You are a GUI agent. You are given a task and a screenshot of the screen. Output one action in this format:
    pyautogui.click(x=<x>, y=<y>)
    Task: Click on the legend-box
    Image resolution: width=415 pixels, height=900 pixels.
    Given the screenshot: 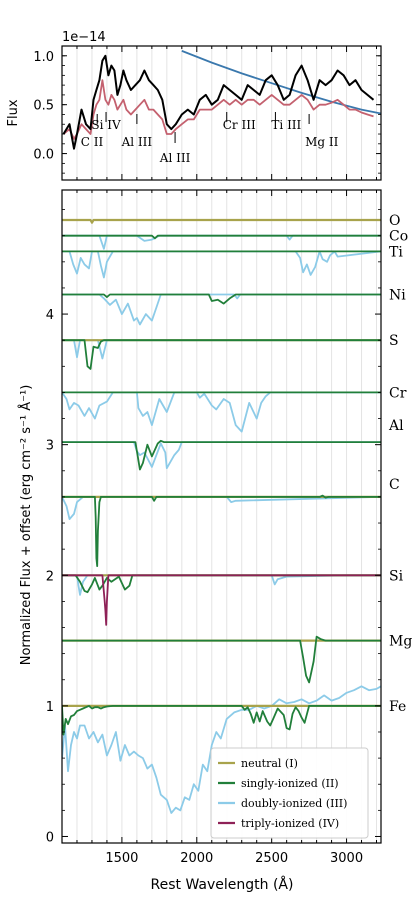 What is the action you would take?
    pyautogui.click(x=289, y=793)
    